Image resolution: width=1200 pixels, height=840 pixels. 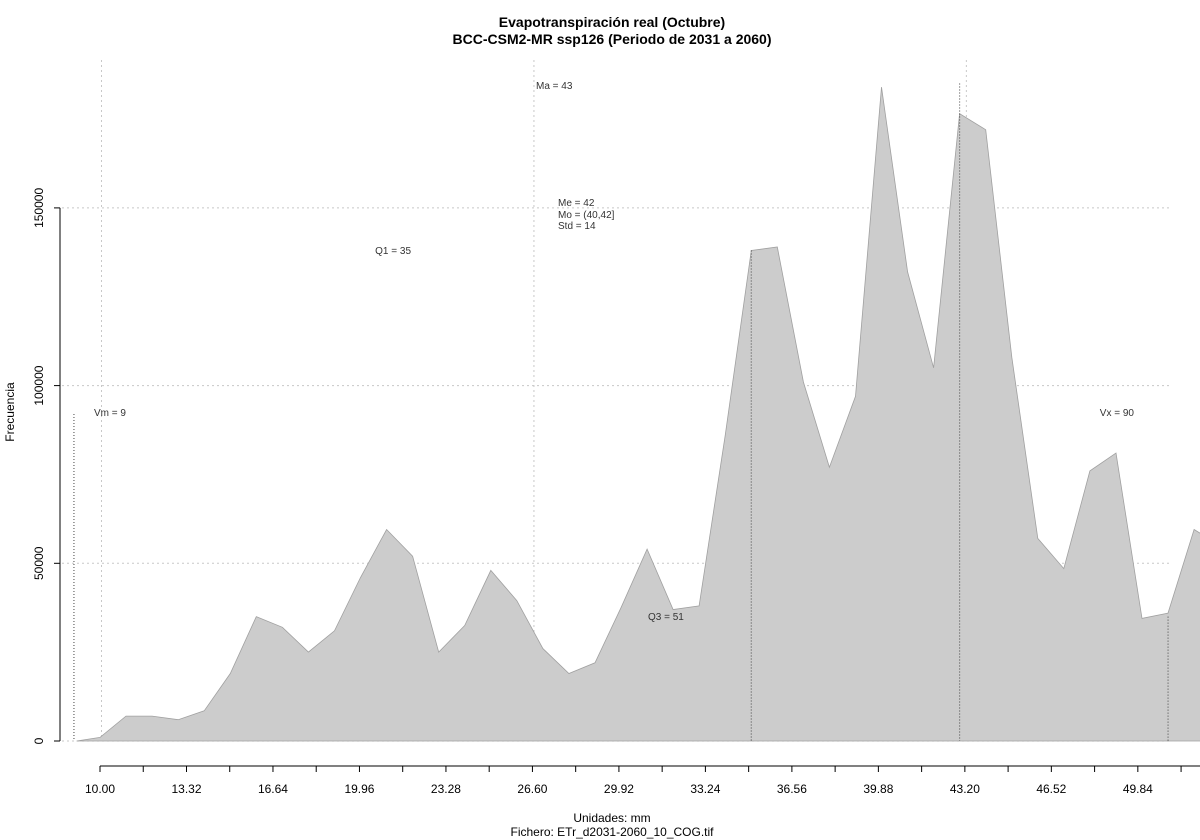 What do you see at coordinates (393, 251) in the screenshot?
I see `annotation-q1: Q1 = 35` at bounding box center [393, 251].